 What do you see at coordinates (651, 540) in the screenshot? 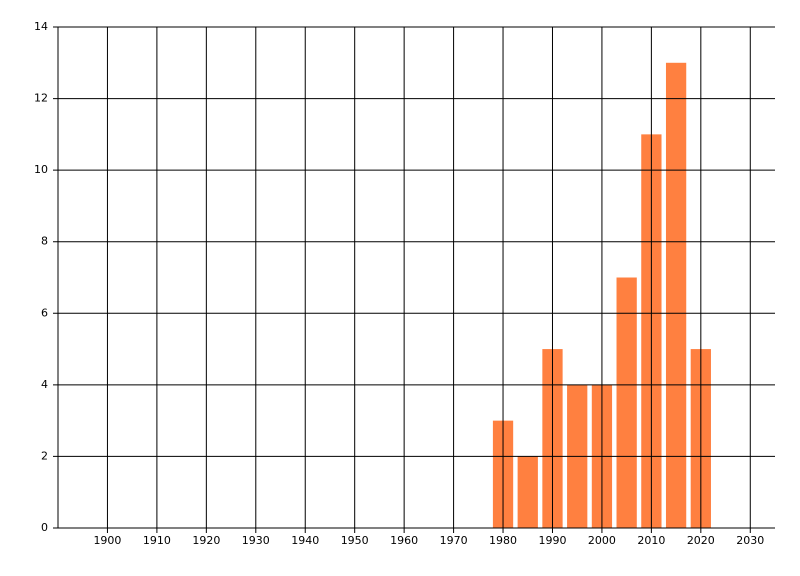
I see `x-tick-label: 2010` at bounding box center [651, 540].